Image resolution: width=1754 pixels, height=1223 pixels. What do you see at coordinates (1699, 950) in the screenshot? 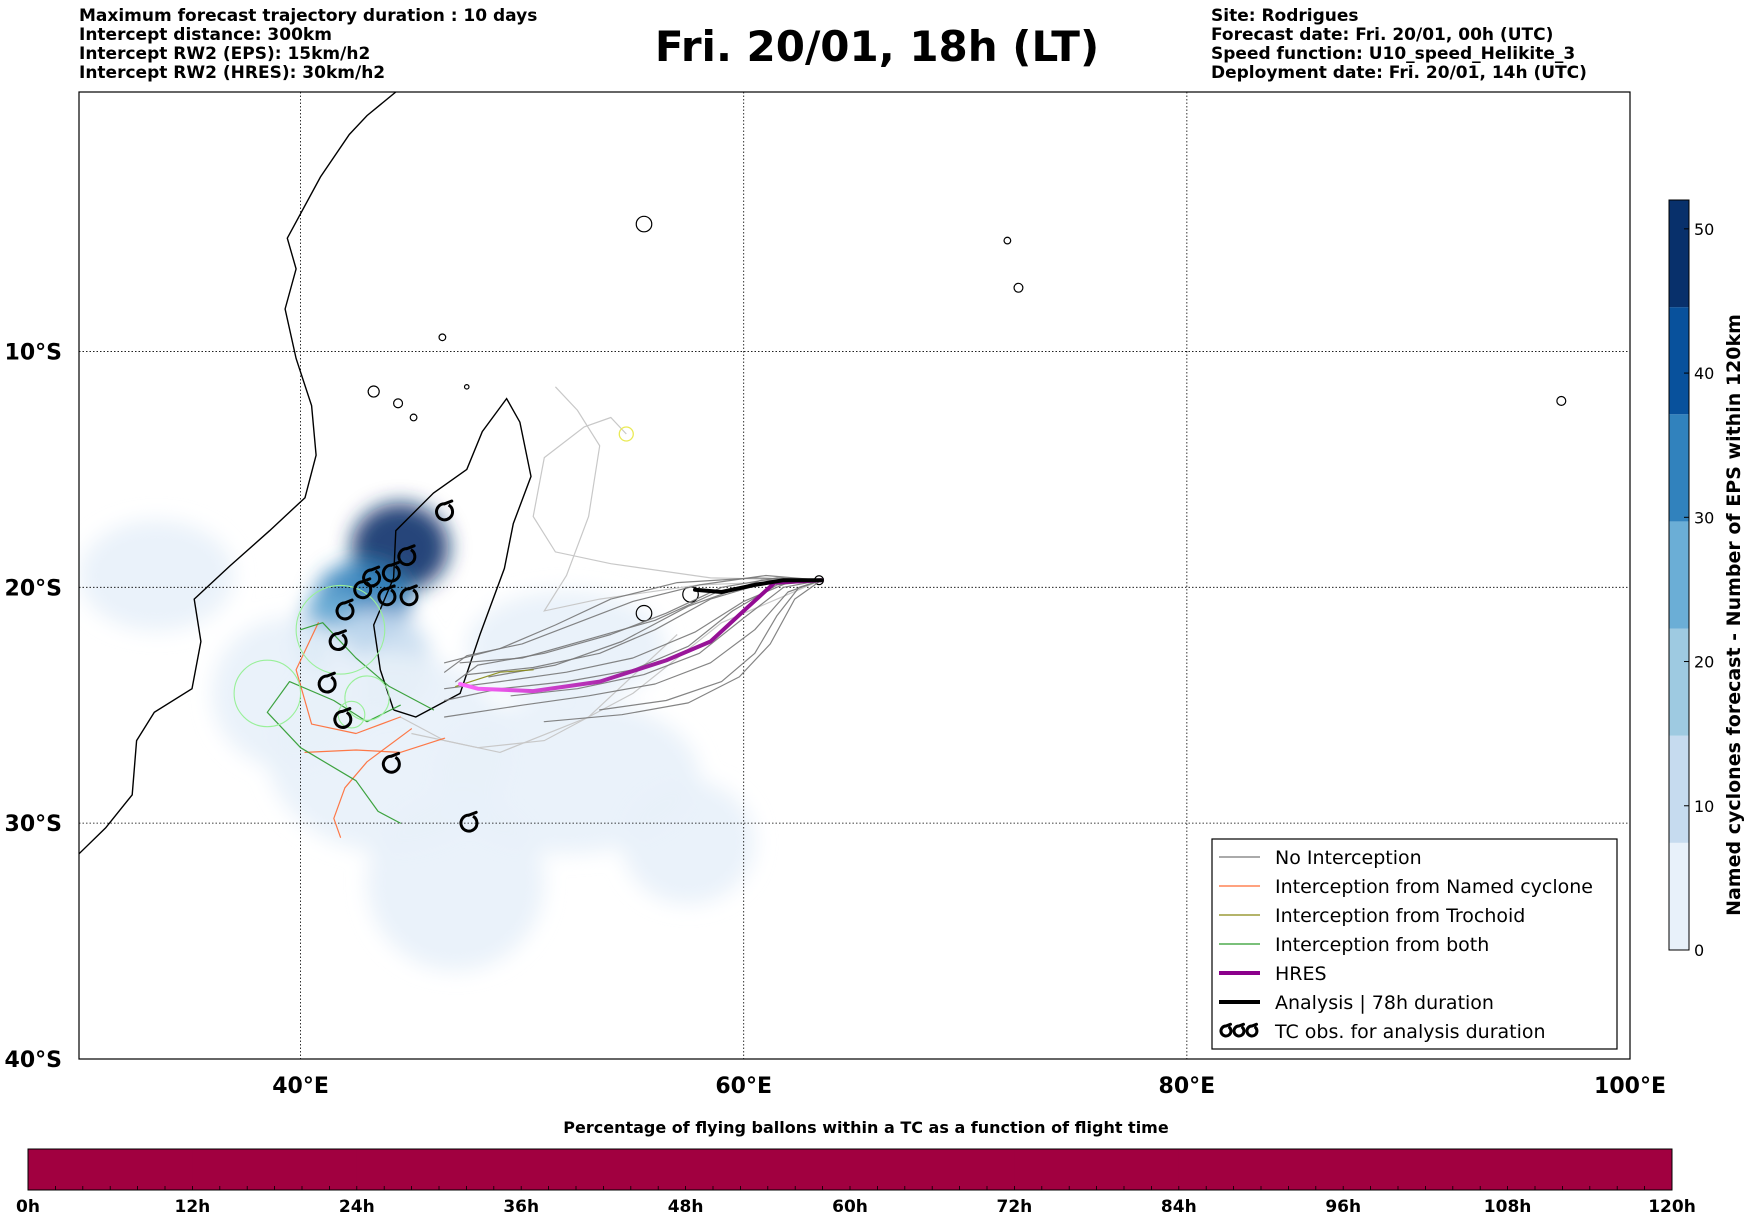
I see `colorbar-tick-label: 0` at bounding box center [1699, 950].